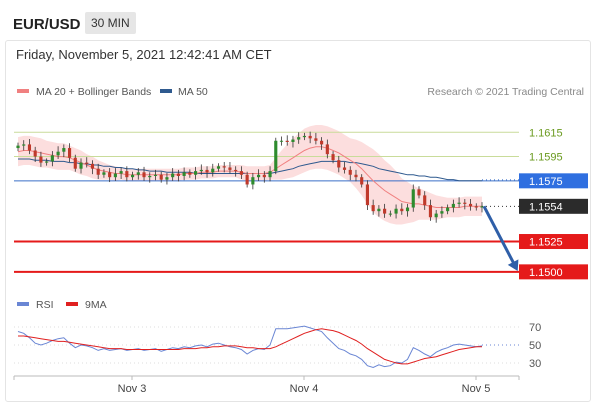  What do you see at coordinates (535, 328) in the screenshot?
I see `rsi-tick-label: 70` at bounding box center [535, 328].